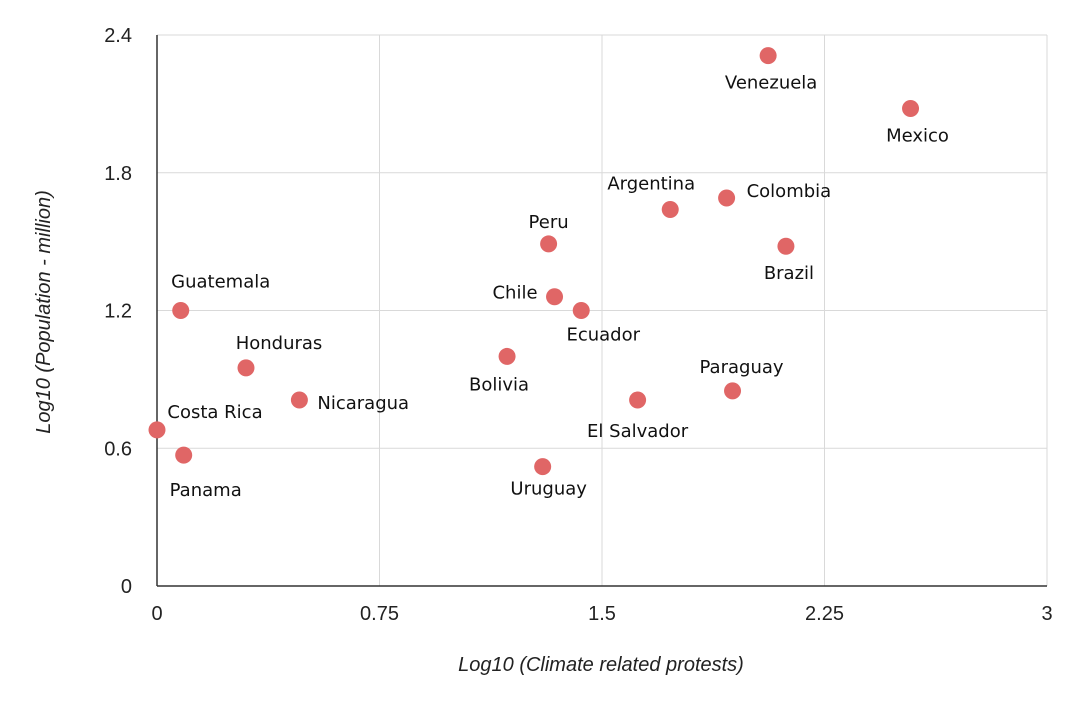  Describe the element at coordinates (379, 614) in the screenshot. I see `x-tick-label: 0.75` at that location.